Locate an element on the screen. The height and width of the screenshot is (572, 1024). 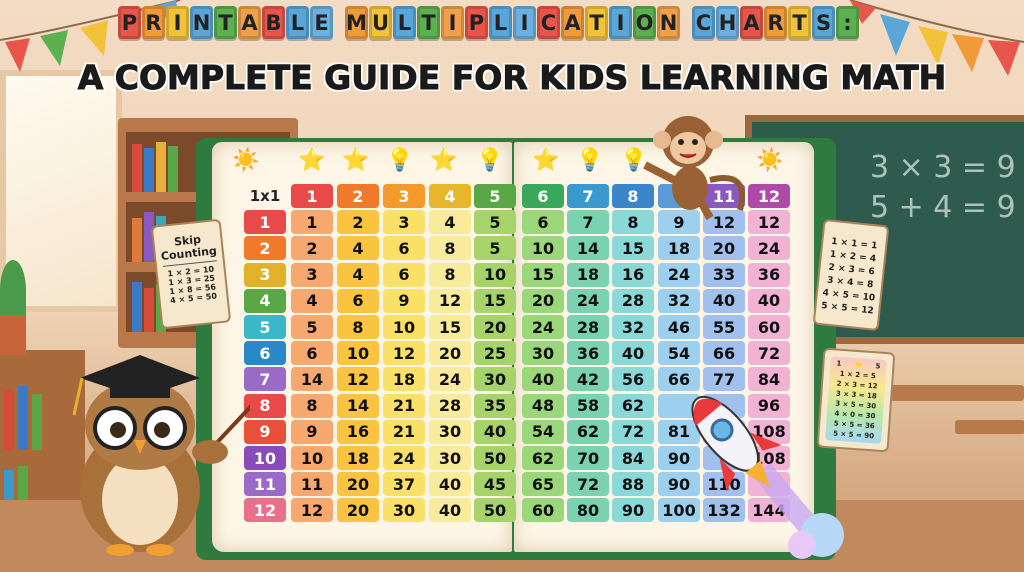
table-cell: 96 is located at coordinates (769, 405).